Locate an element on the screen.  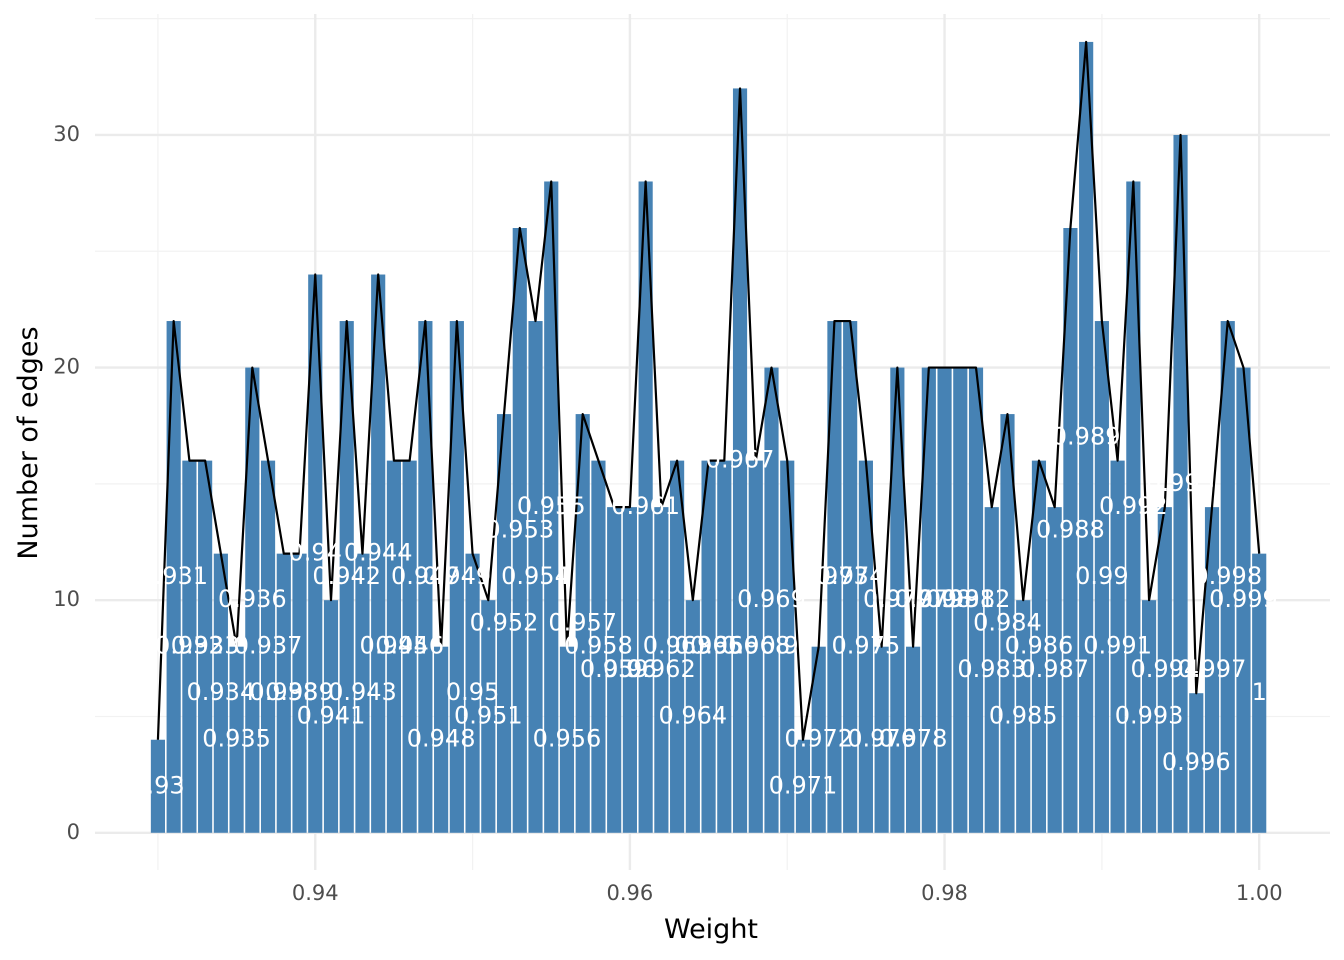
bar-label: 0.968 is located at coordinates (755, 646).